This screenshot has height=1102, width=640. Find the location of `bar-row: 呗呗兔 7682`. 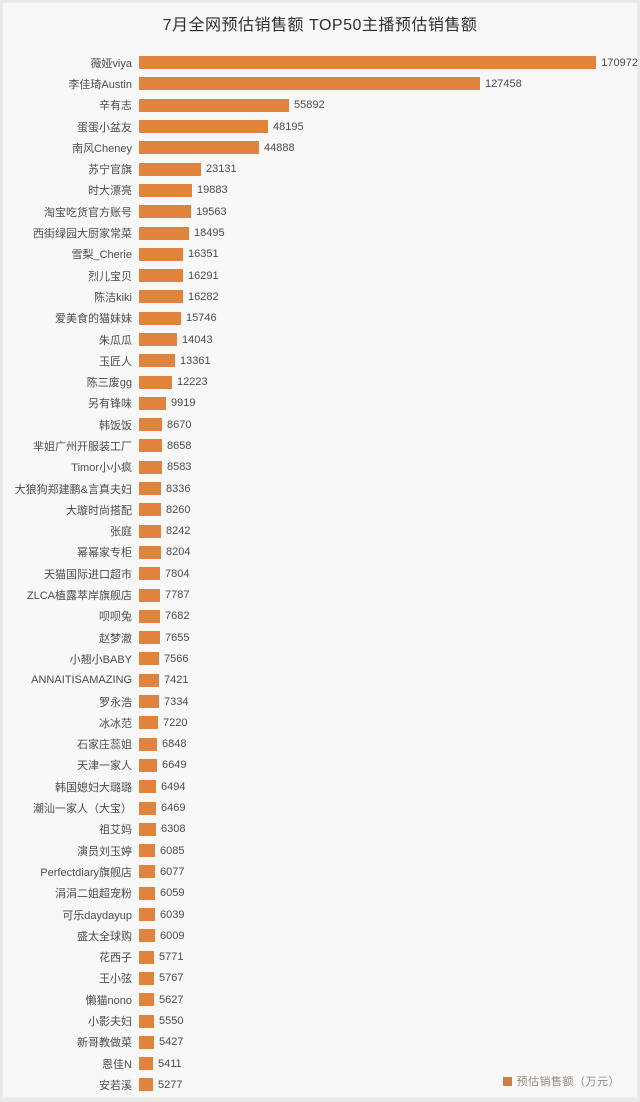

bar-row: 呗呗兔 7682 is located at coordinates (320, 616).